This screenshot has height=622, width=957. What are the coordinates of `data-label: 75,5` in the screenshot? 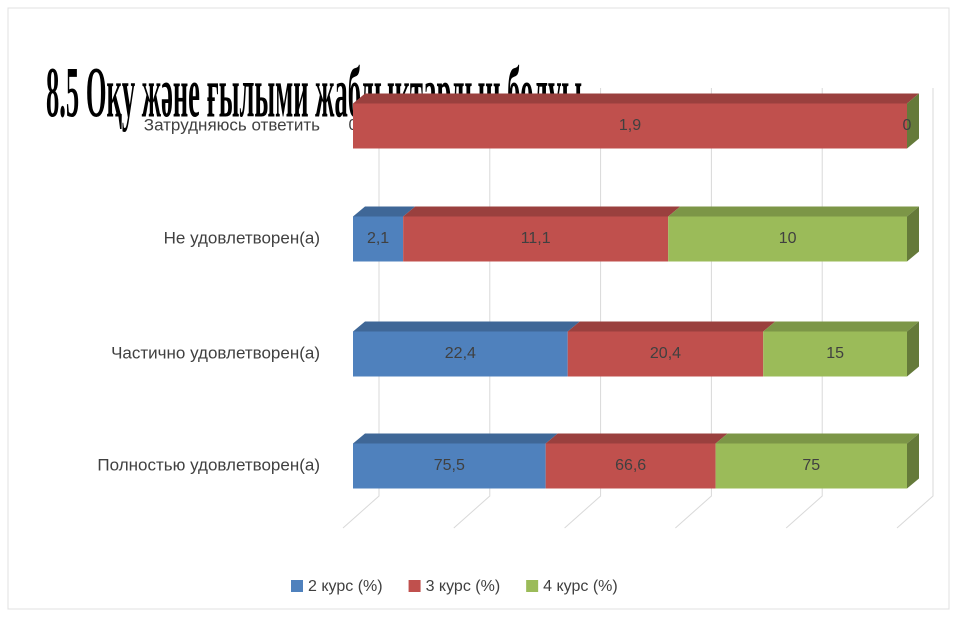 It's located at (449, 465).